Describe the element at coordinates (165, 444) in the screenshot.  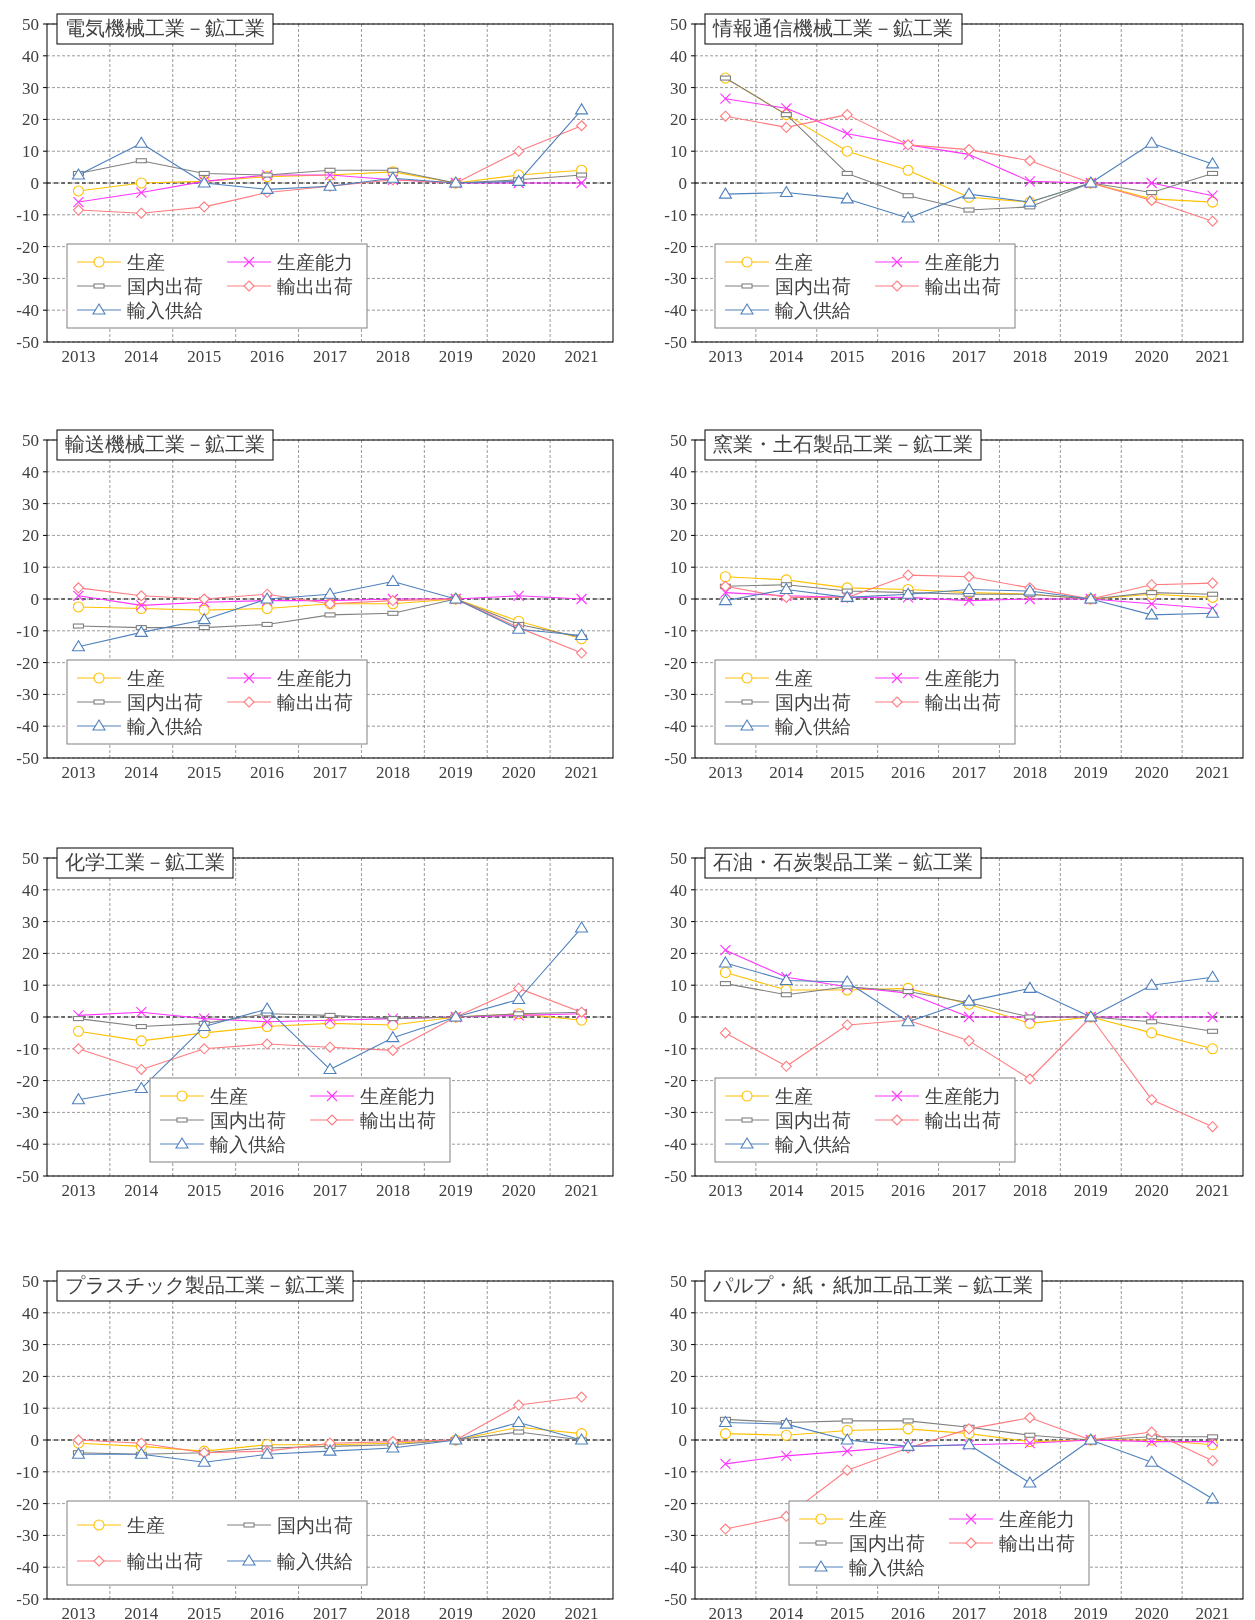
I see `chart-title: 輸送機械工業－鉱工業` at that location.